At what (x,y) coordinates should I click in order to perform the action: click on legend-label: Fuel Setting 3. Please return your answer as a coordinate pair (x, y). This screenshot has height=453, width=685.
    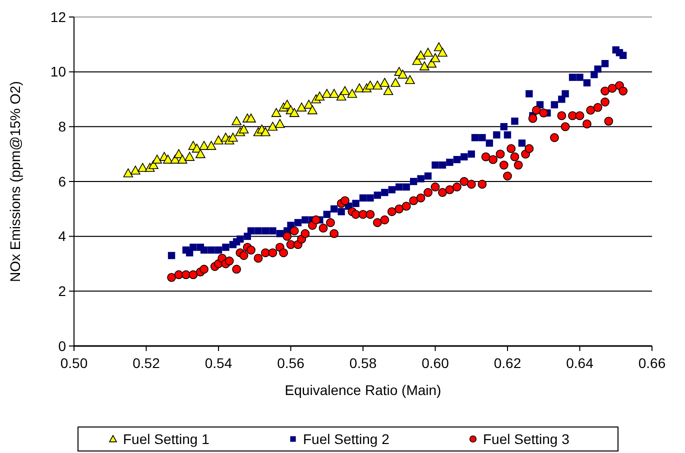
    Looking at the image, I should click on (526, 438).